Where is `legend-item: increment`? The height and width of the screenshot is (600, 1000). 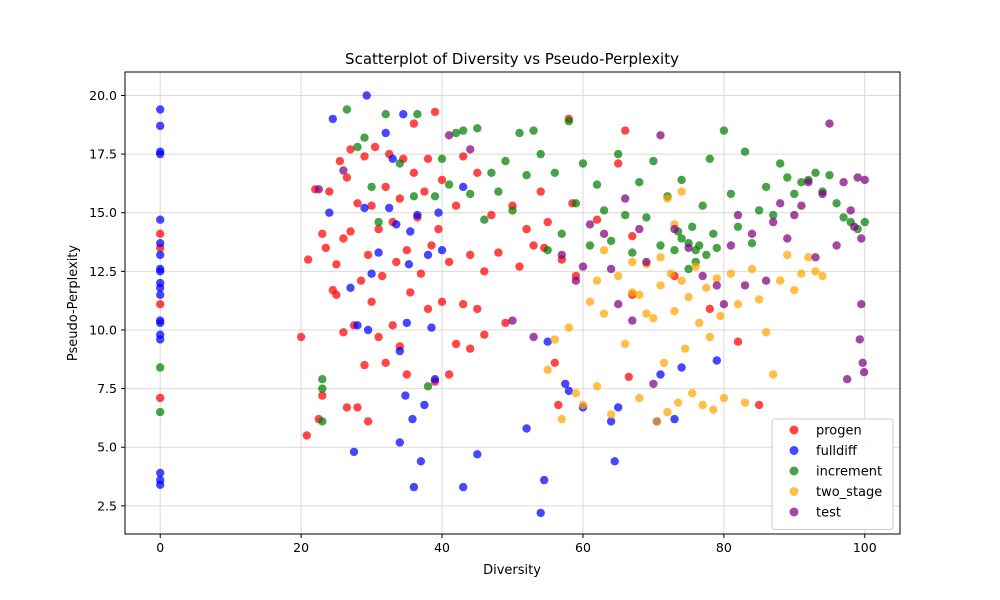 legend-item: increment is located at coordinates (835, 472).